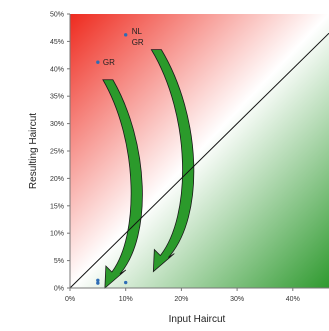  What do you see at coordinates (137, 31) in the screenshot?
I see `point-label: NL` at bounding box center [137, 31].